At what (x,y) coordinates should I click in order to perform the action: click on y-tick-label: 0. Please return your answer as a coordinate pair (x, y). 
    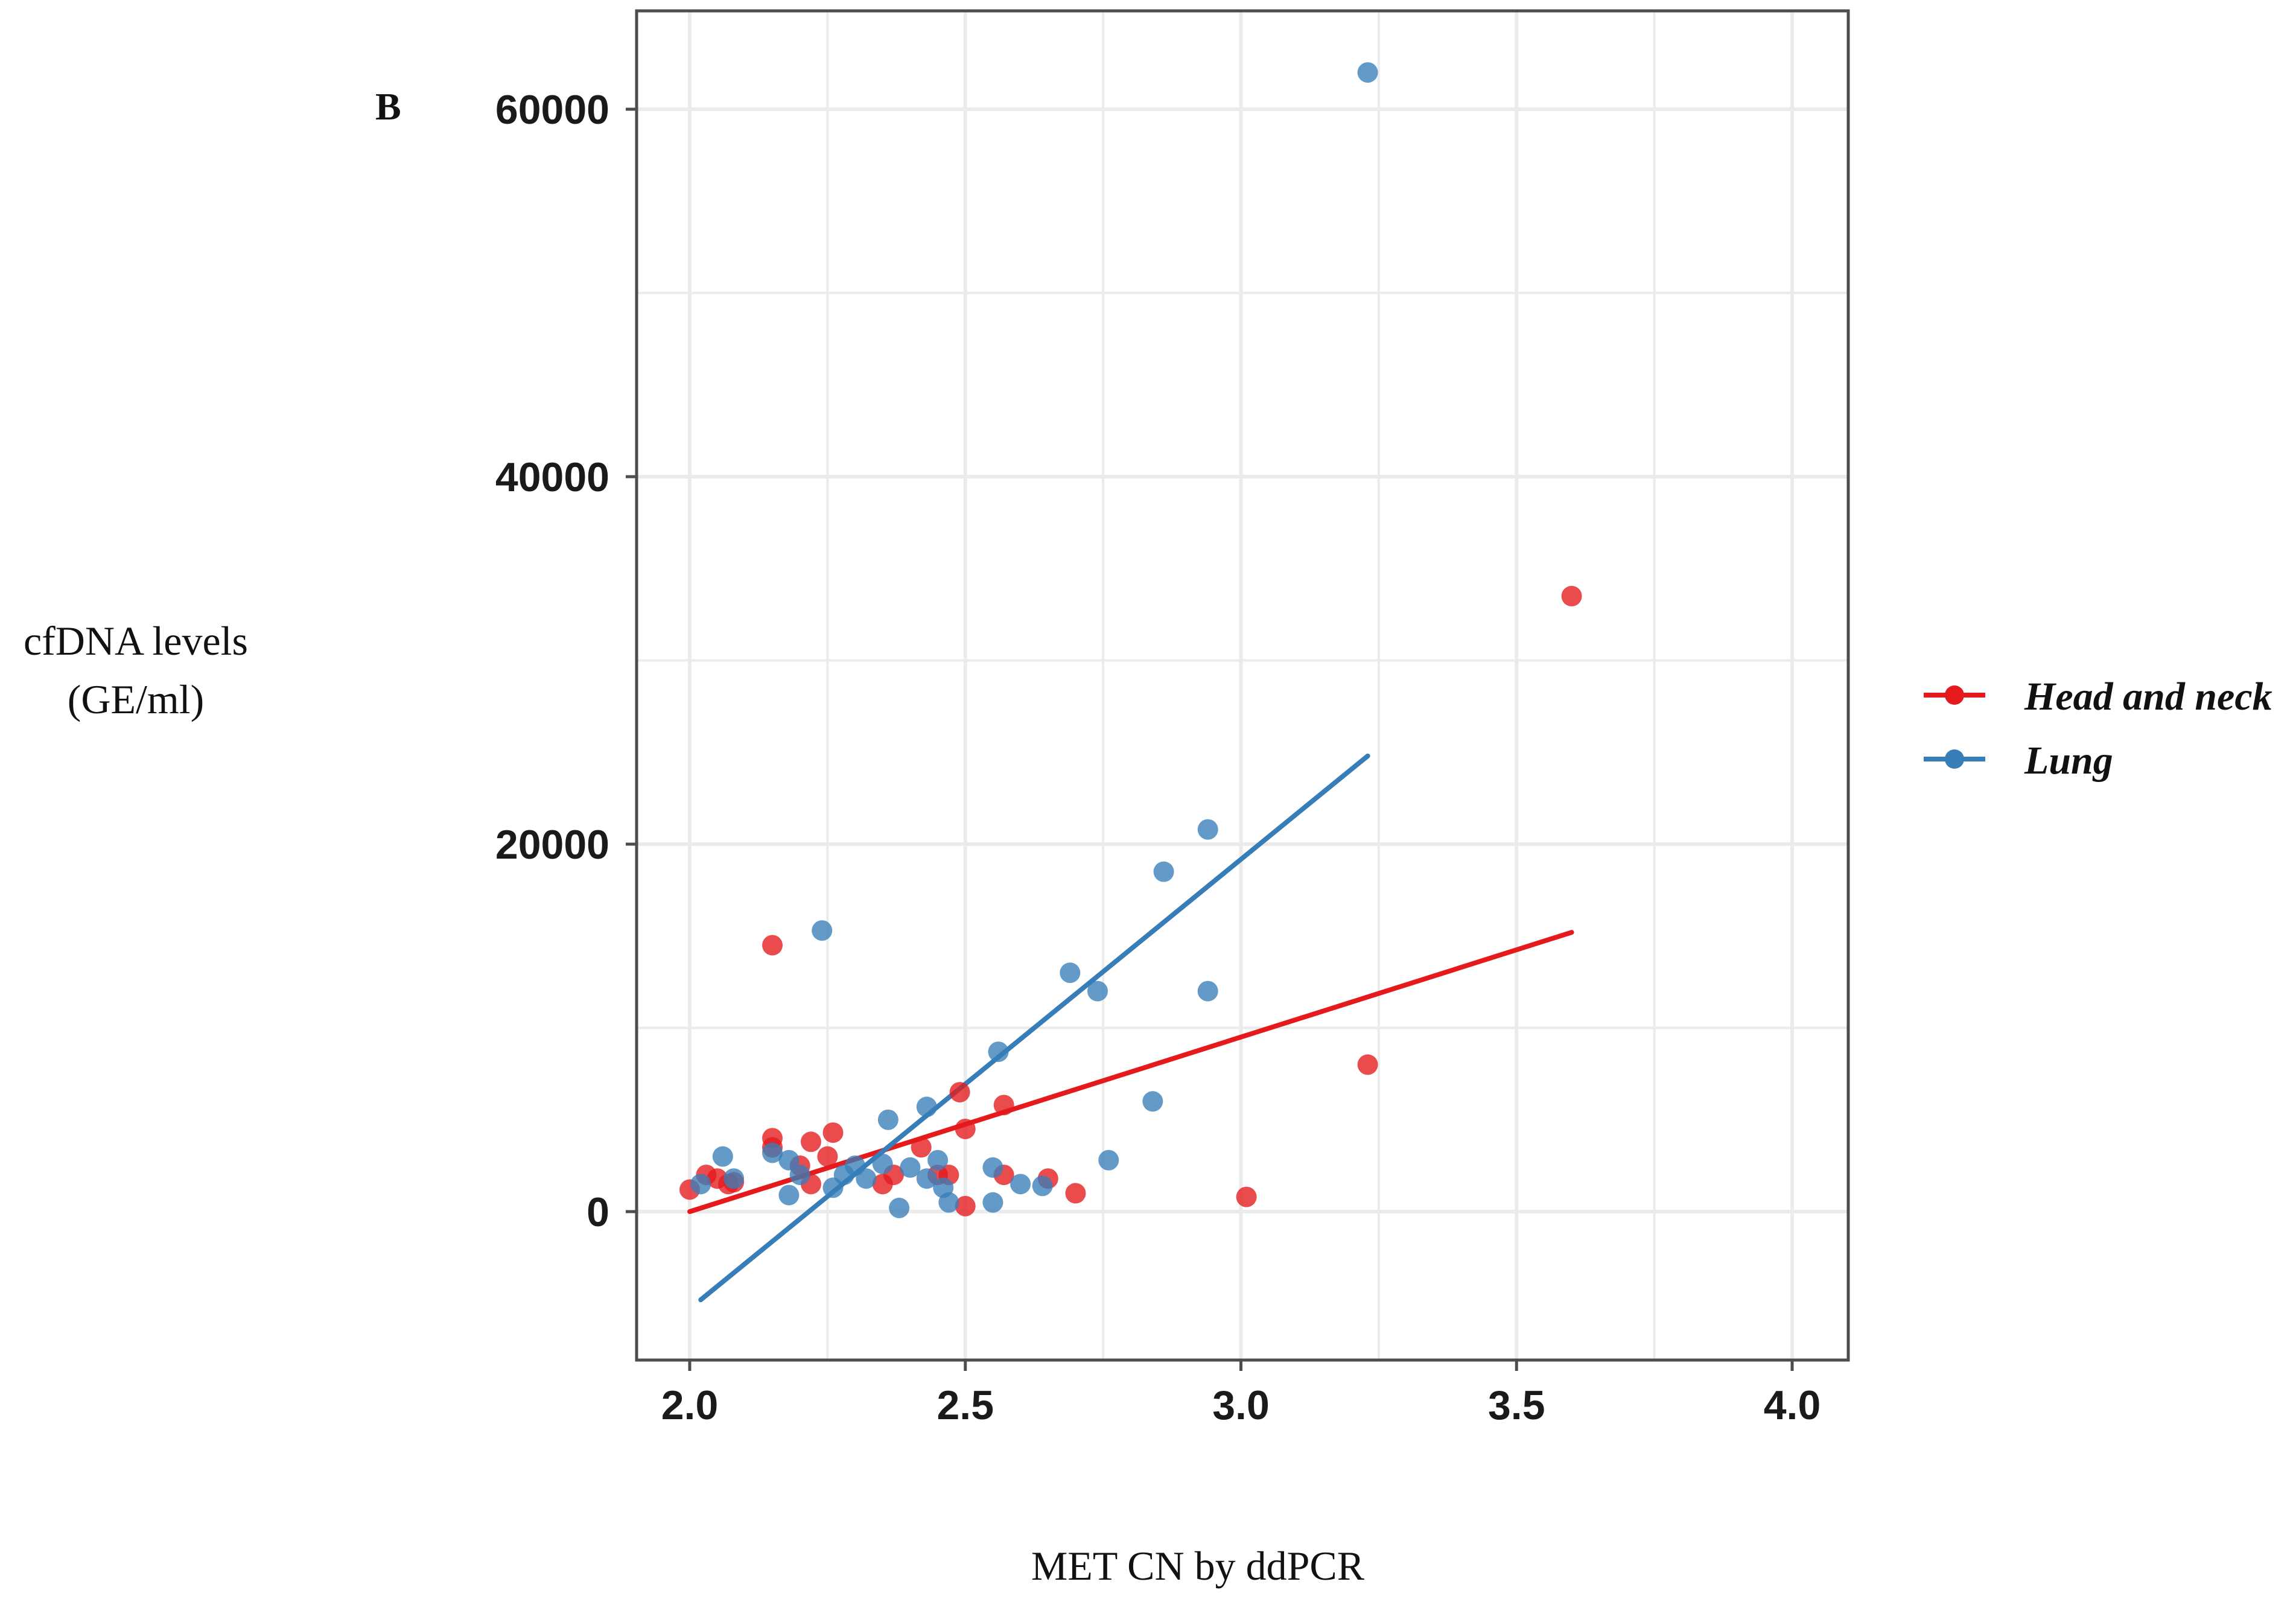
    Looking at the image, I should click on (598, 1212).